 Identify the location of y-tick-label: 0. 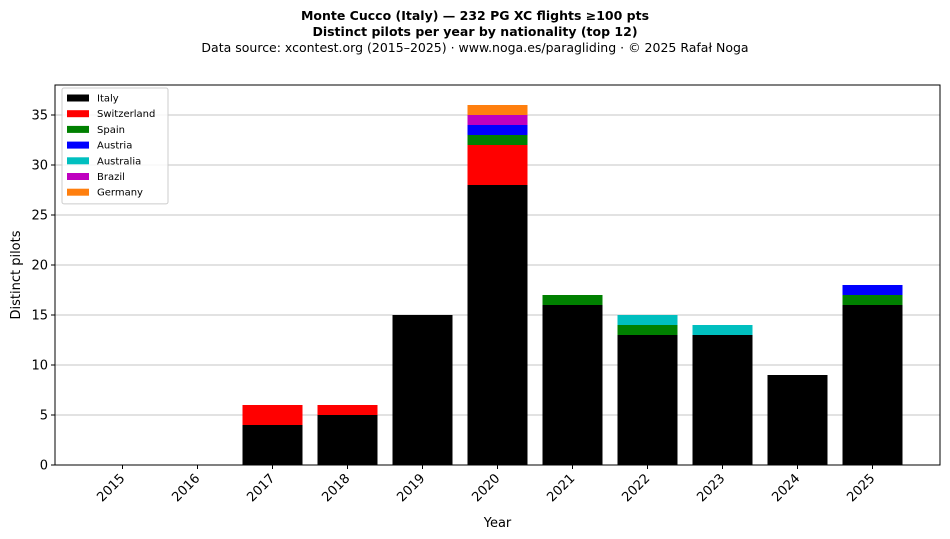
(44, 466).